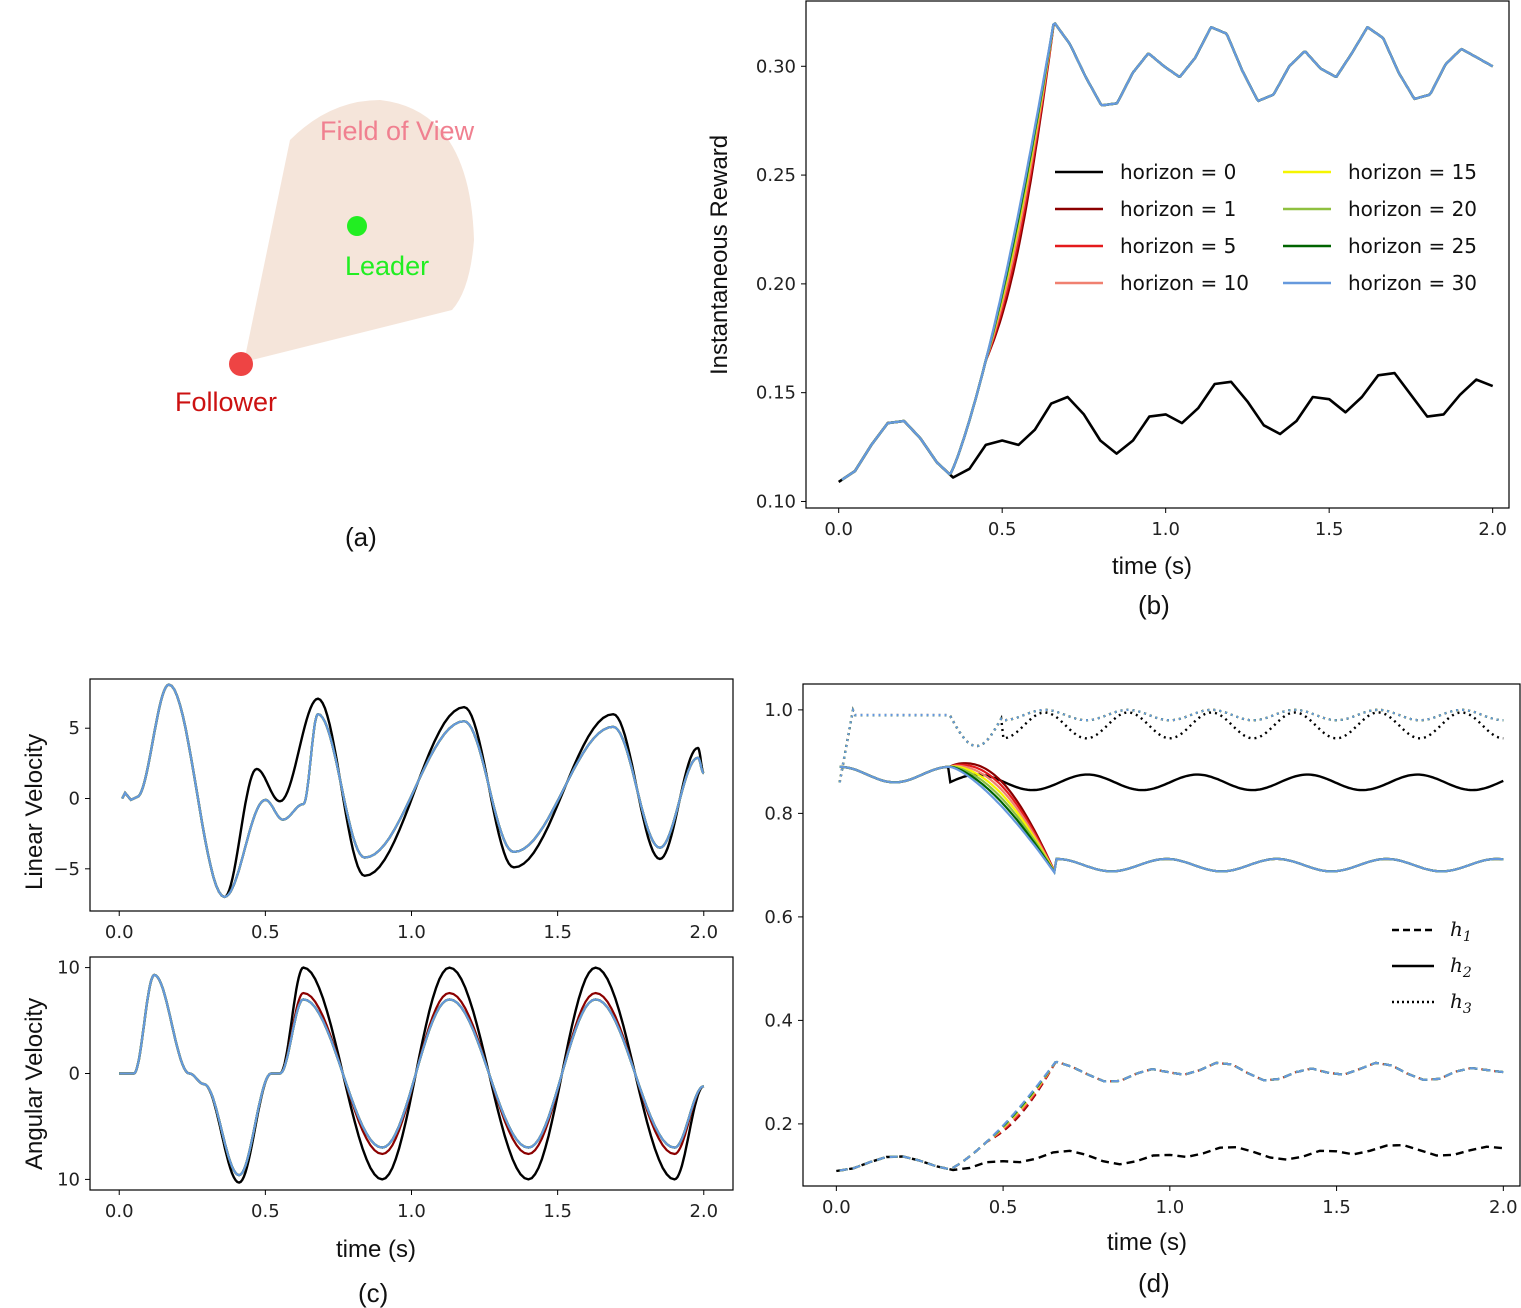 The width and height of the screenshot is (1521, 1308). Describe the element at coordinates (1461, 967) in the screenshot. I see `legend-label-h2: h2` at that location.